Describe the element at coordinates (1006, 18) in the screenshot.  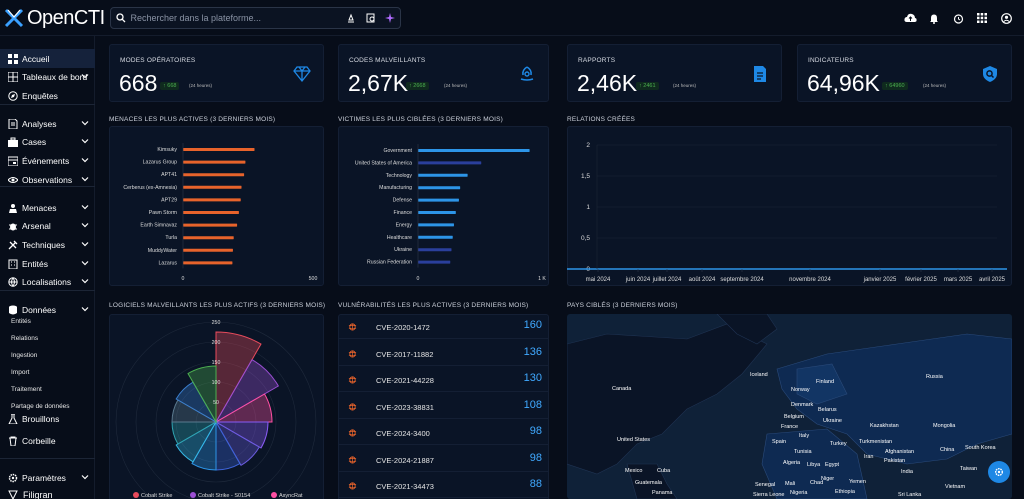
I see `user-account-icon` at that location.